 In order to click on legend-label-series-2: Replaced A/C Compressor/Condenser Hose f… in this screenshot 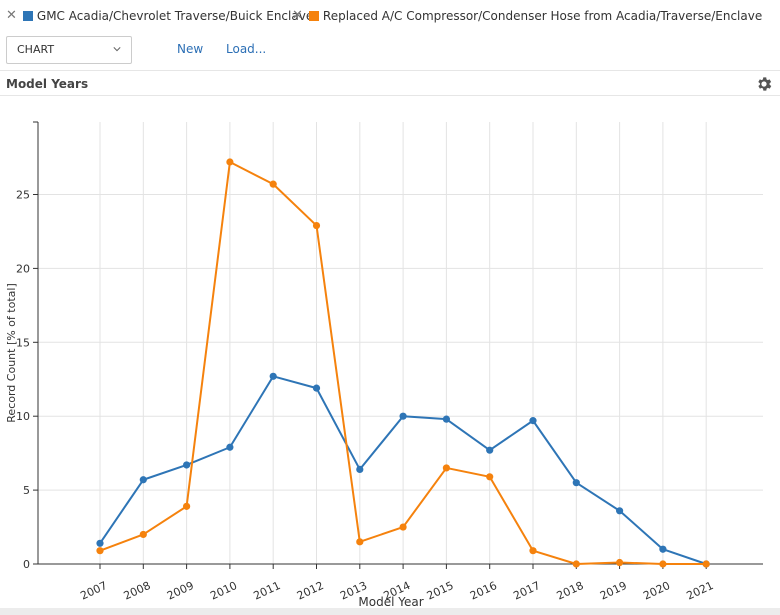, I will do `click(542, 15)`.